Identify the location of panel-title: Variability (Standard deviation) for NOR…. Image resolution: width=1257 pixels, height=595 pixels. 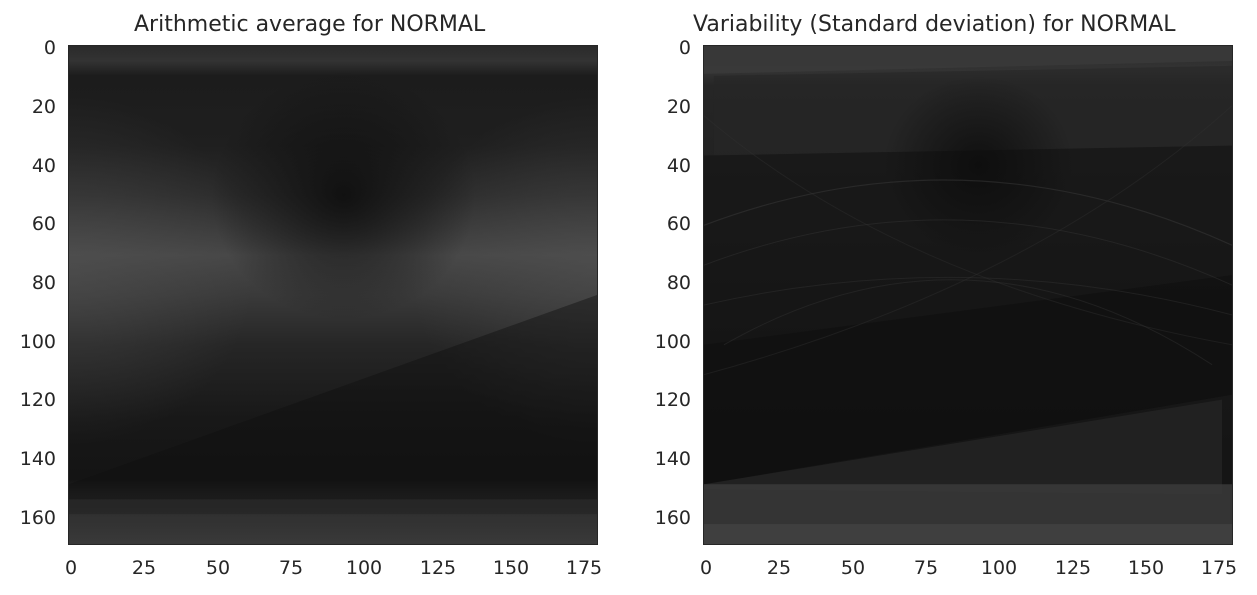
(934, 24).